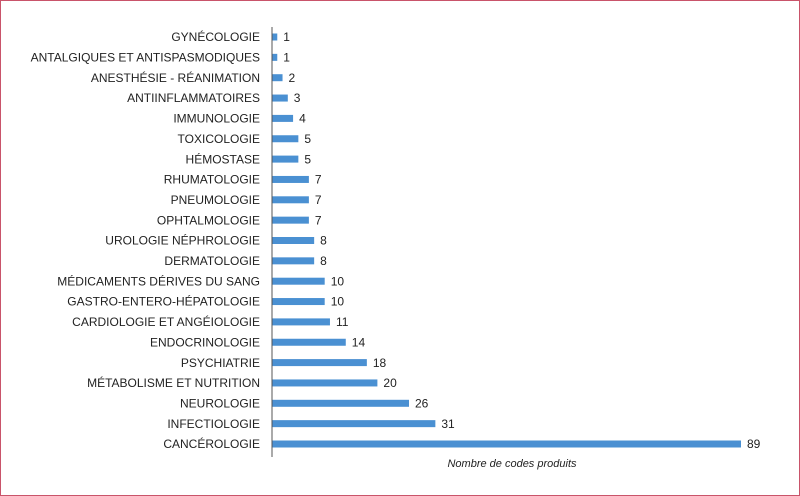  Describe the element at coordinates (380, 363) in the screenshot. I see `value-label: 18` at that location.